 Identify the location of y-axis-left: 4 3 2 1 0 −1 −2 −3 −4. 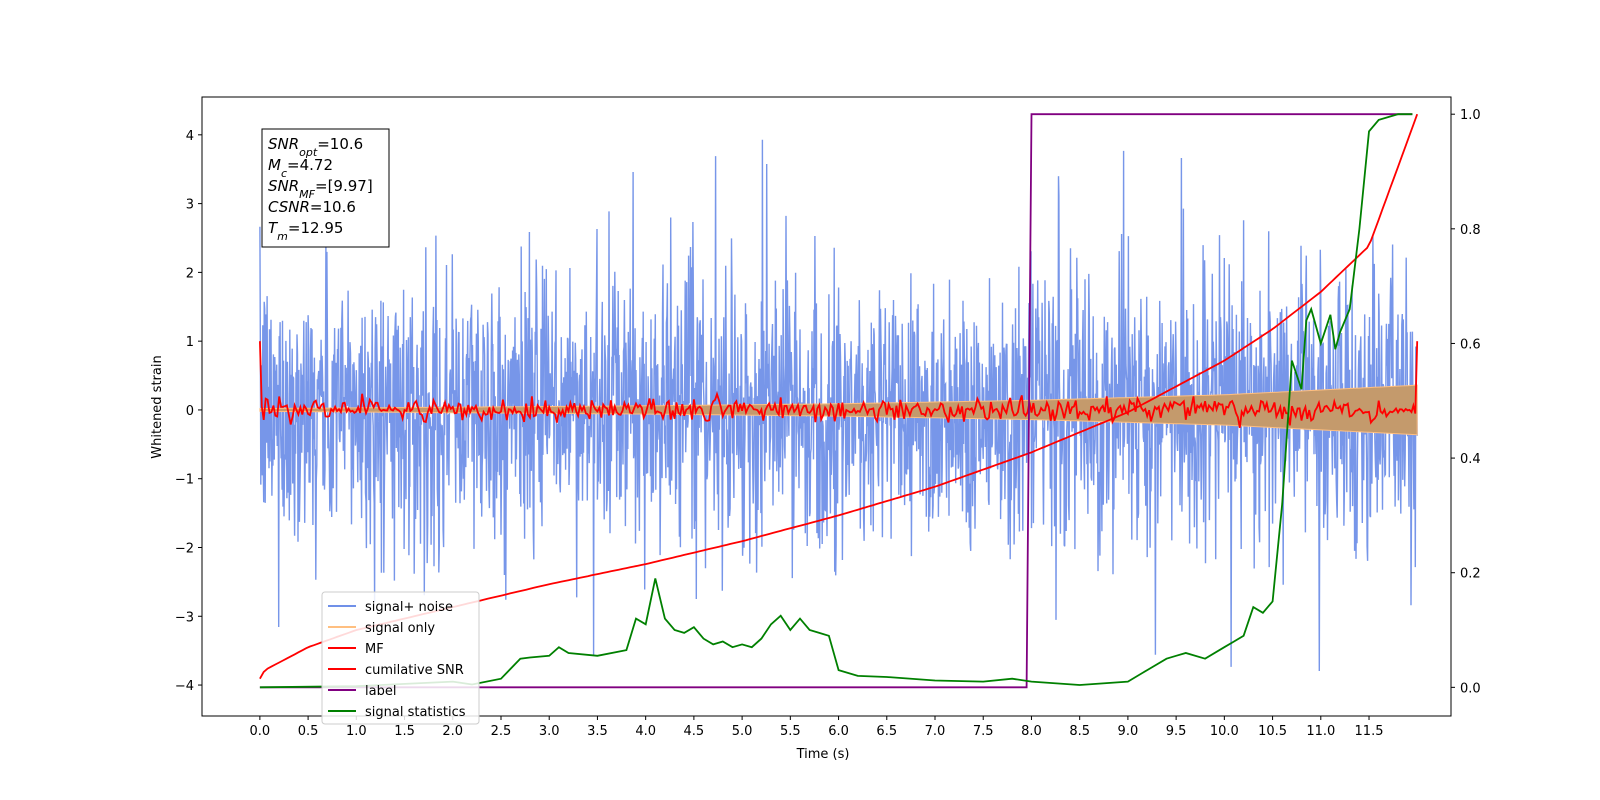
(188, 411).